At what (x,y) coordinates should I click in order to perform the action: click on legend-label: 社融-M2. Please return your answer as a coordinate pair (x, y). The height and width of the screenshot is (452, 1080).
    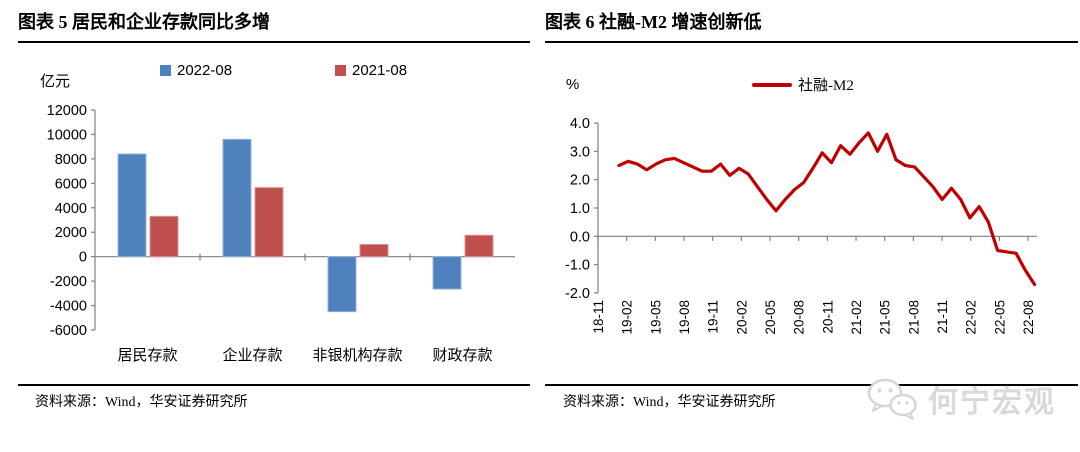
    Looking at the image, I should click on (826, 86).